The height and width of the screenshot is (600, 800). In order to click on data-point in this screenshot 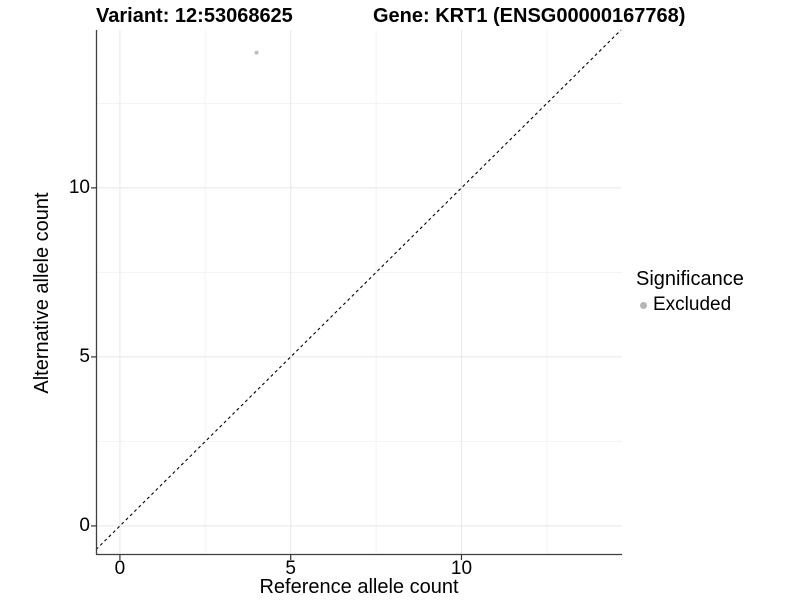, I will do `click(256, 52)`.